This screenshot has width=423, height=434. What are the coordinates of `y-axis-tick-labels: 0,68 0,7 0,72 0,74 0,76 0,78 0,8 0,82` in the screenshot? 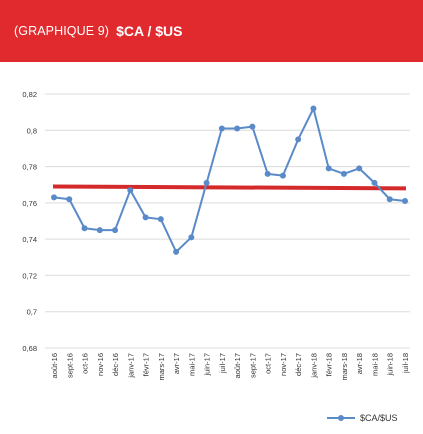 It's located at (29, 221).